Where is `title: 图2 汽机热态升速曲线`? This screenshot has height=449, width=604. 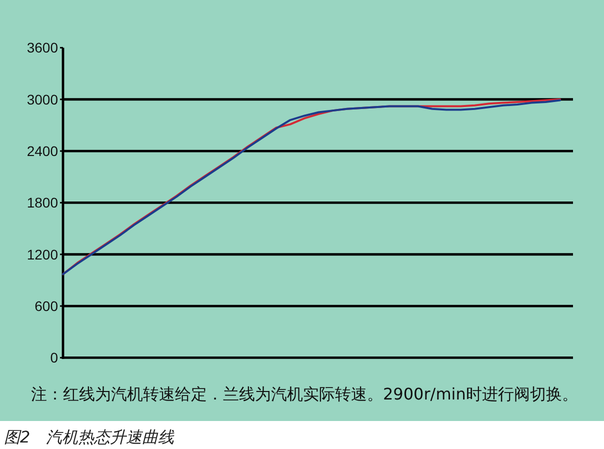
title: 图2 汽机热态升速曲线 is located at coordinates (89, 437).